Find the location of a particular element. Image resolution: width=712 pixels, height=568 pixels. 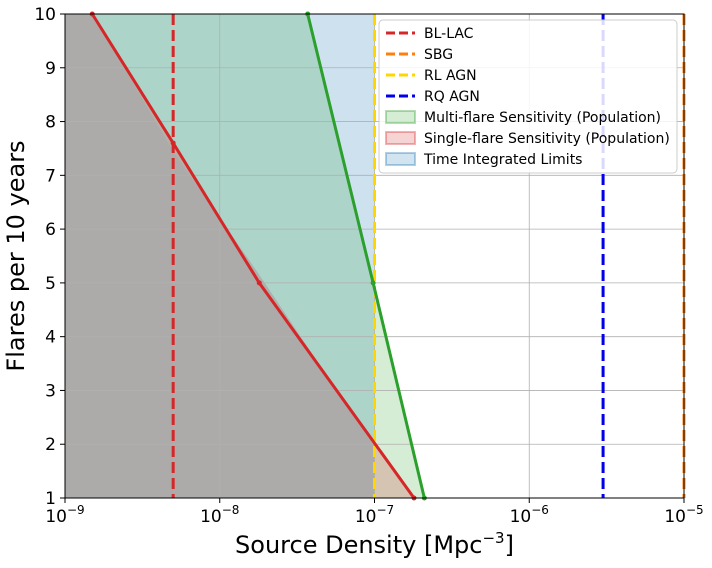

y-tick-label: 5 is located at coordinates (50, 284).